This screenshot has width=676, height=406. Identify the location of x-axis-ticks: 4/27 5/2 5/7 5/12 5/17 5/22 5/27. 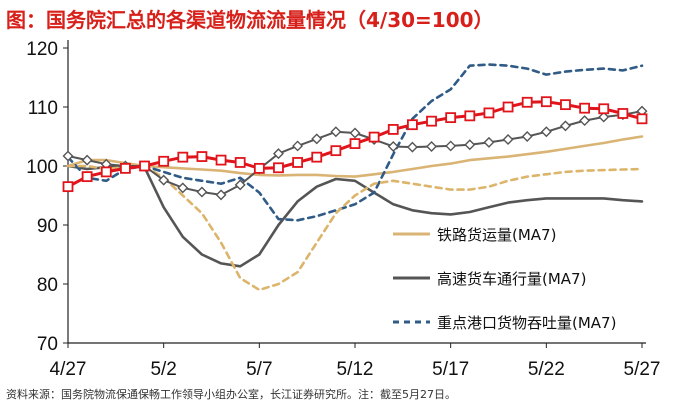
(355, 361).